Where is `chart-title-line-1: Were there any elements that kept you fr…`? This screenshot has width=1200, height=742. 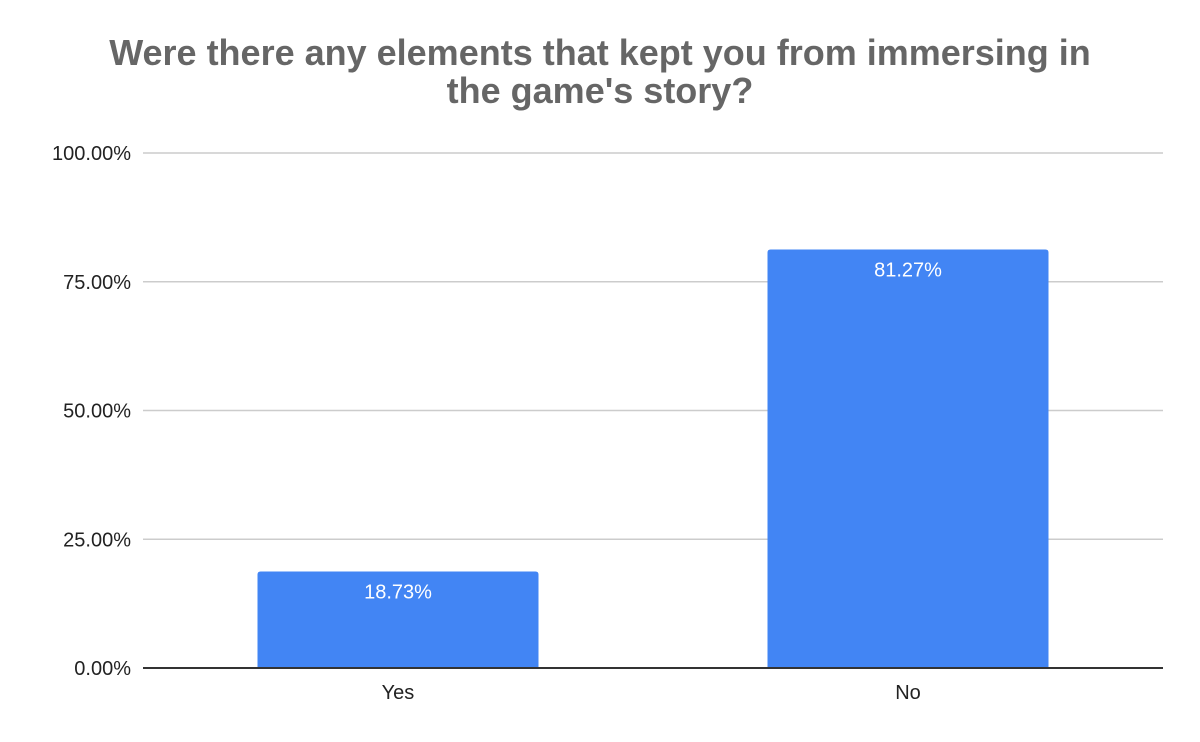 chart-title-line-1: Were there any elements that kept you fr… is located at coordinates (600, 52).